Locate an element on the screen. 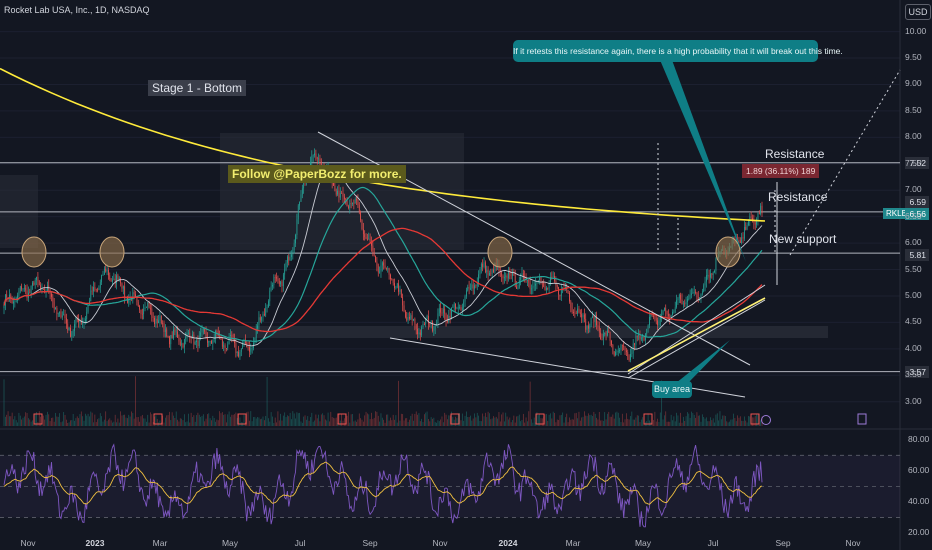  rsi-tick-label: 40.00 is located at coordinates (919, 500).